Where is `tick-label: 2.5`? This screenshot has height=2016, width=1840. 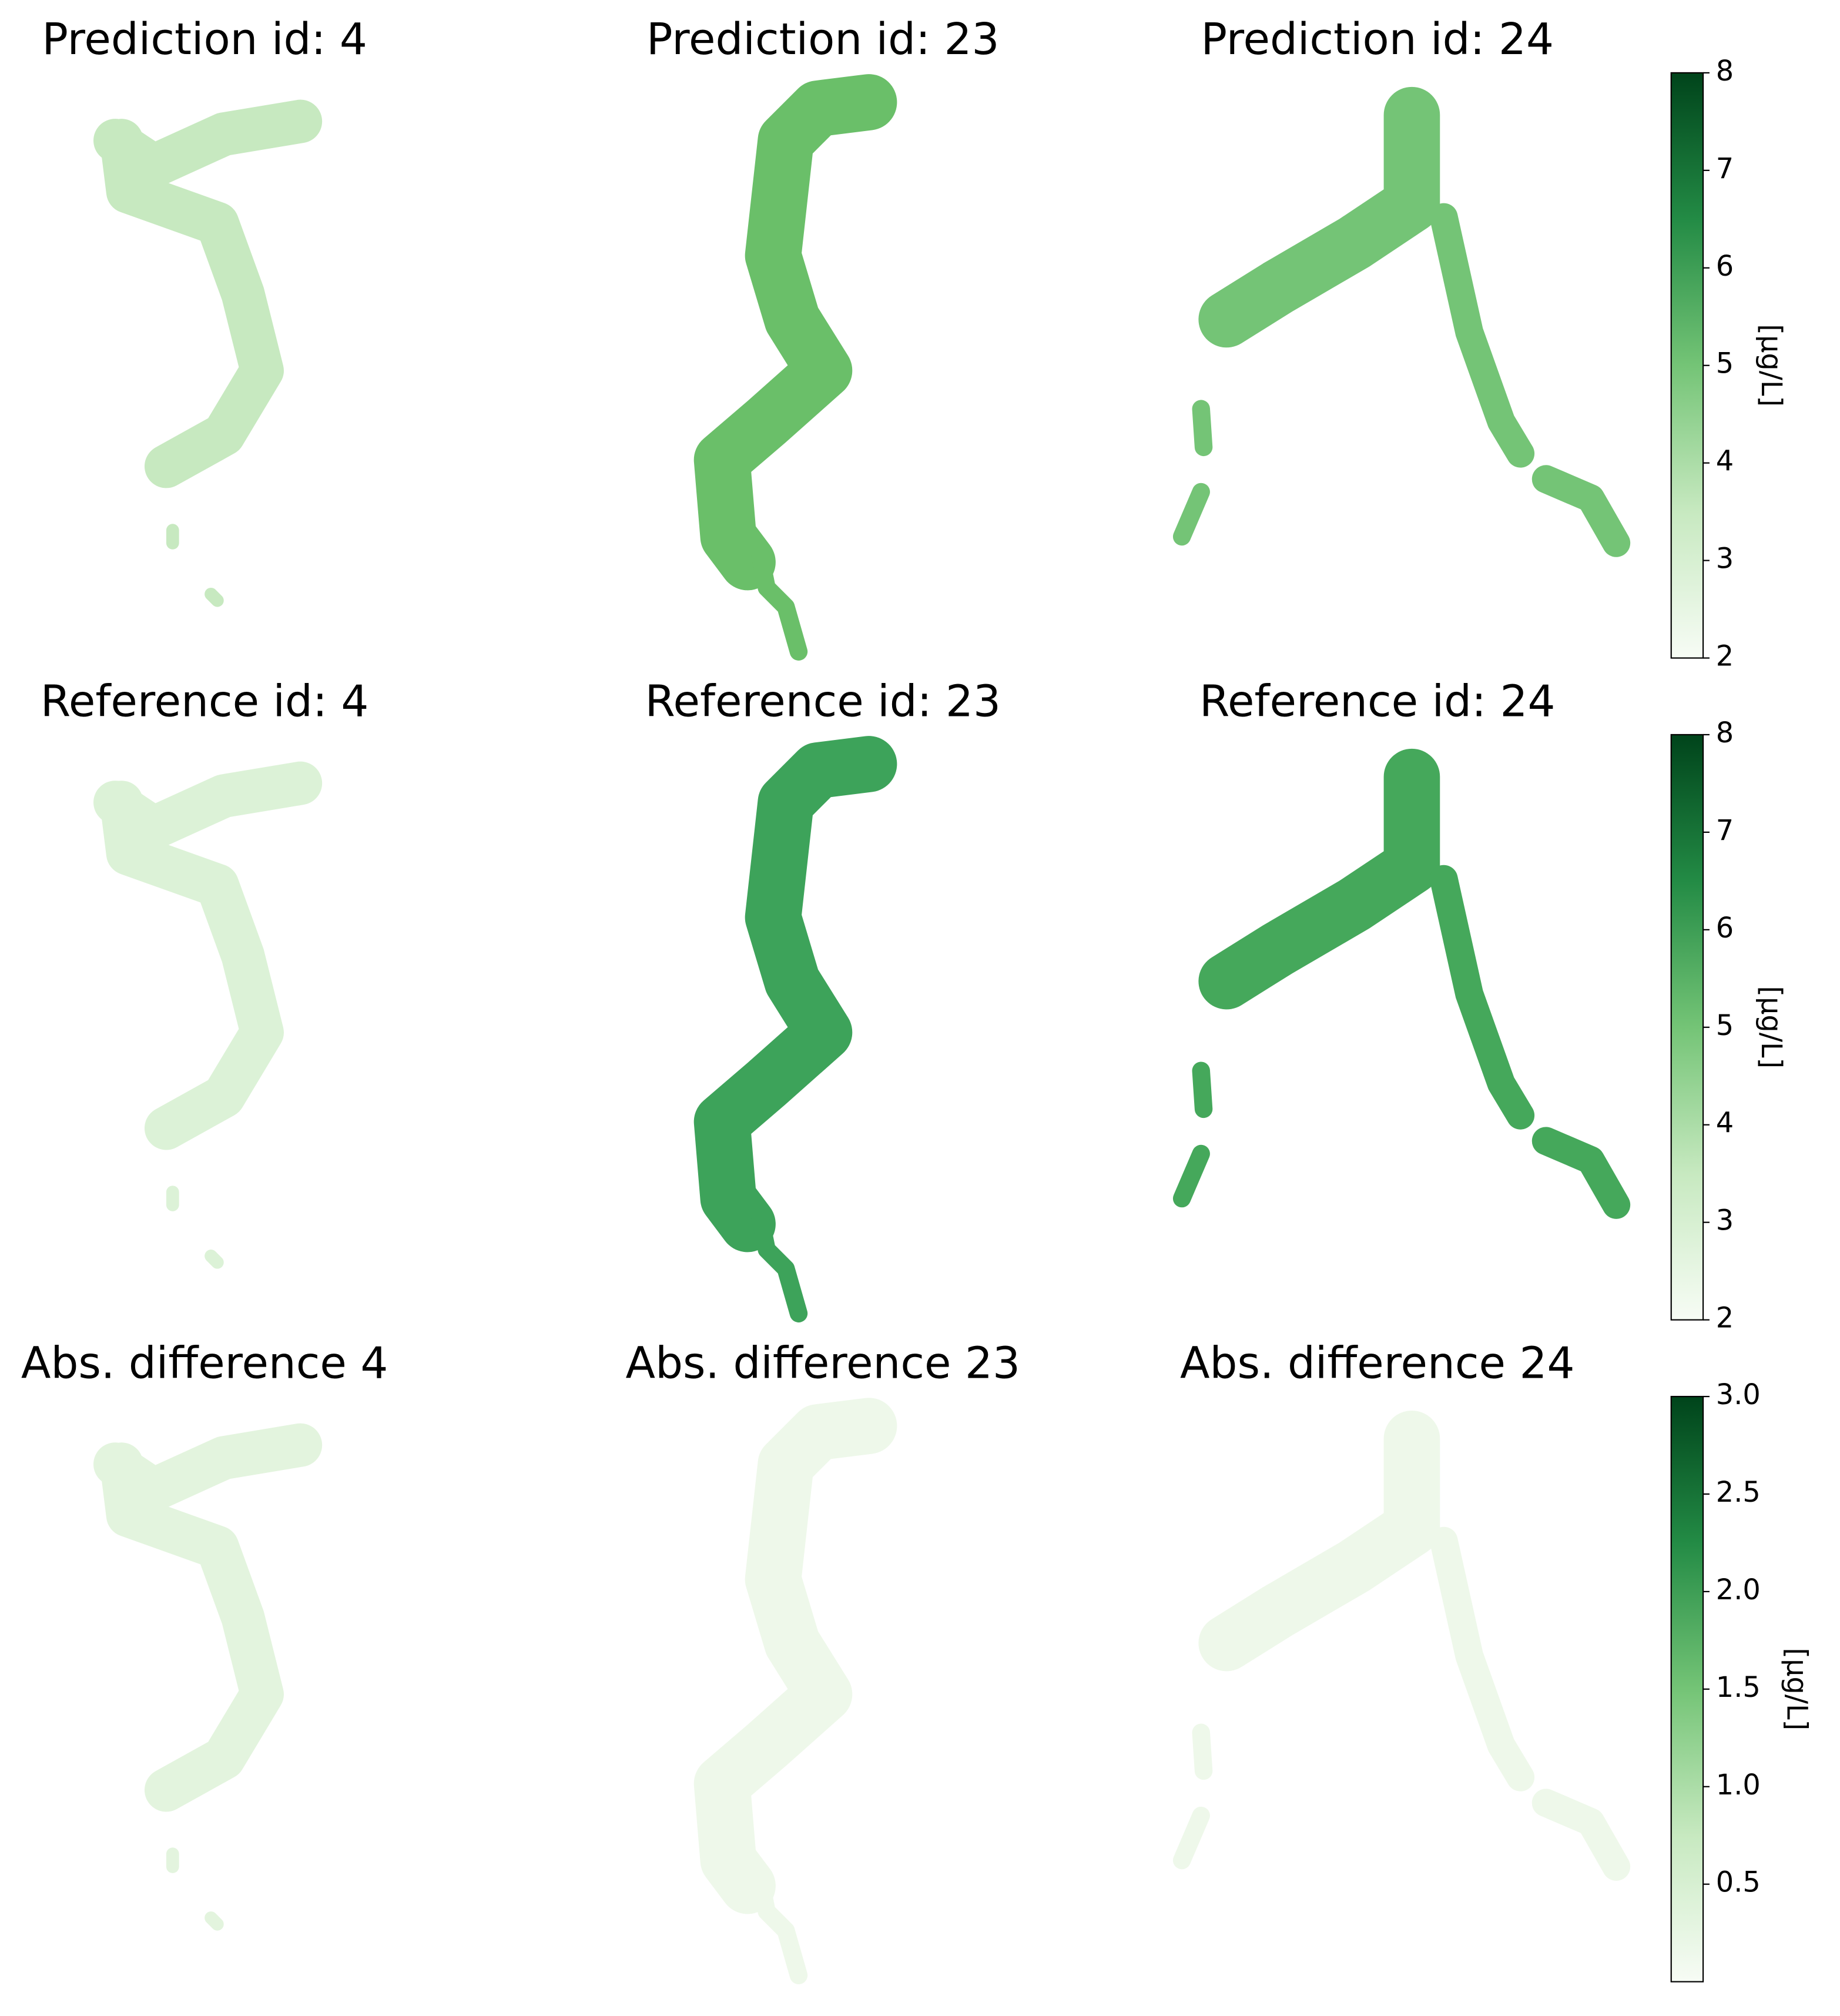
tick-label: 2.5 is located at coordinates (1739, 1492).